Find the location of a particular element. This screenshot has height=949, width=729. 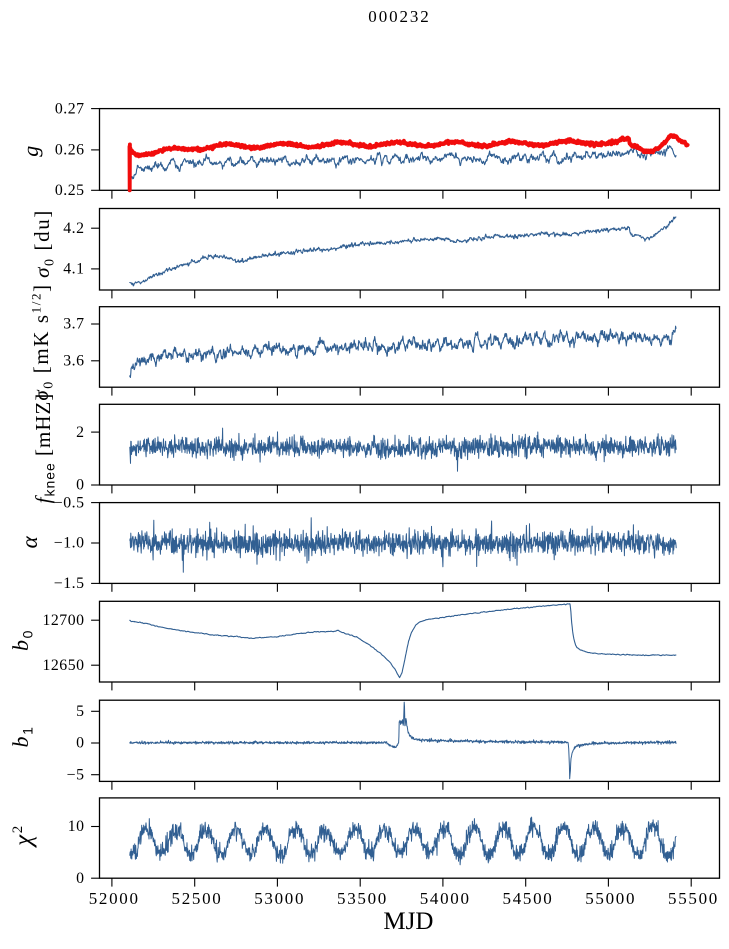

svg-text: −5 is located at coordinates (76, 774).